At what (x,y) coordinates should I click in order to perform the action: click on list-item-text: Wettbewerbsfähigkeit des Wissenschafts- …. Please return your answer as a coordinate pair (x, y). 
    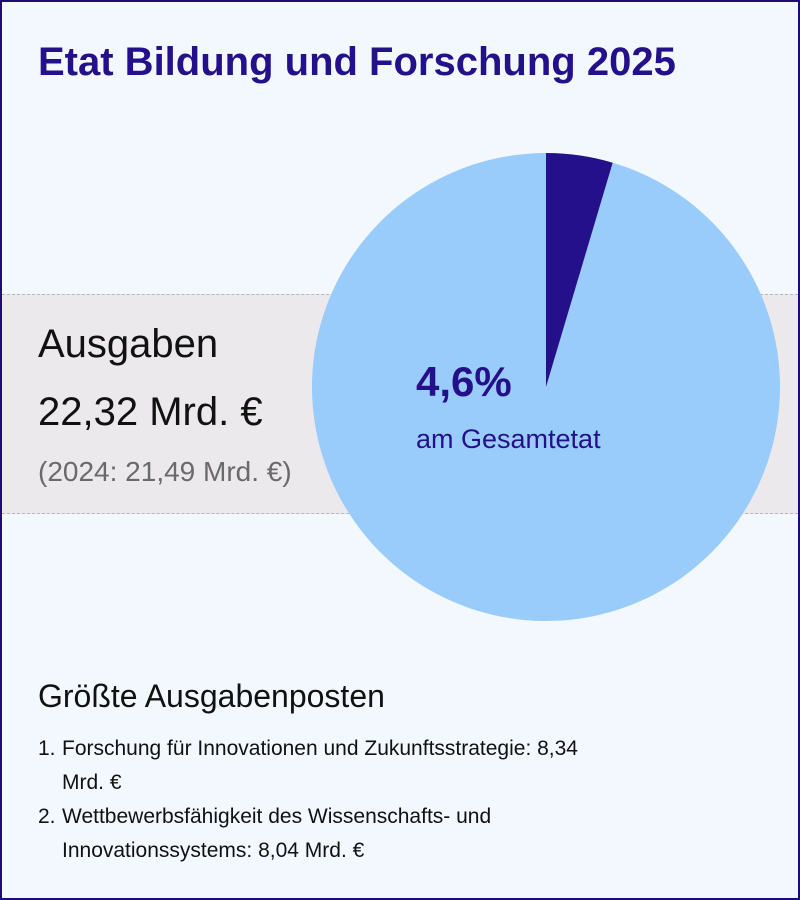
    Looking at the image, I should click on (277, 833).